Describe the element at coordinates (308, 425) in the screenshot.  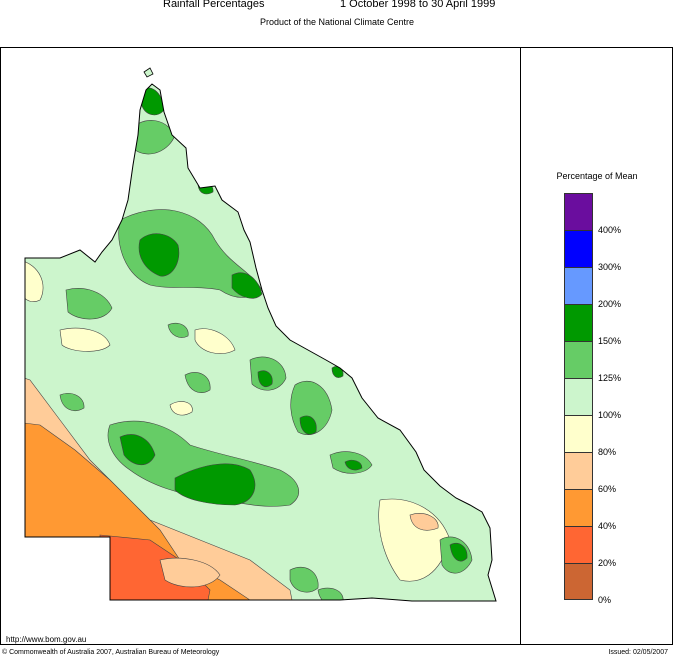
I see `zone-150-200-east` at that location.